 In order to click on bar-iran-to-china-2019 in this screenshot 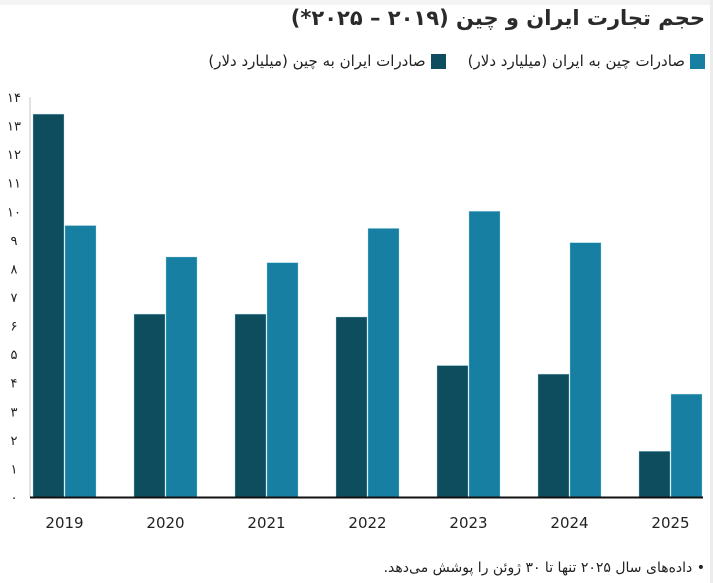, I will do `click(48, 305)`.